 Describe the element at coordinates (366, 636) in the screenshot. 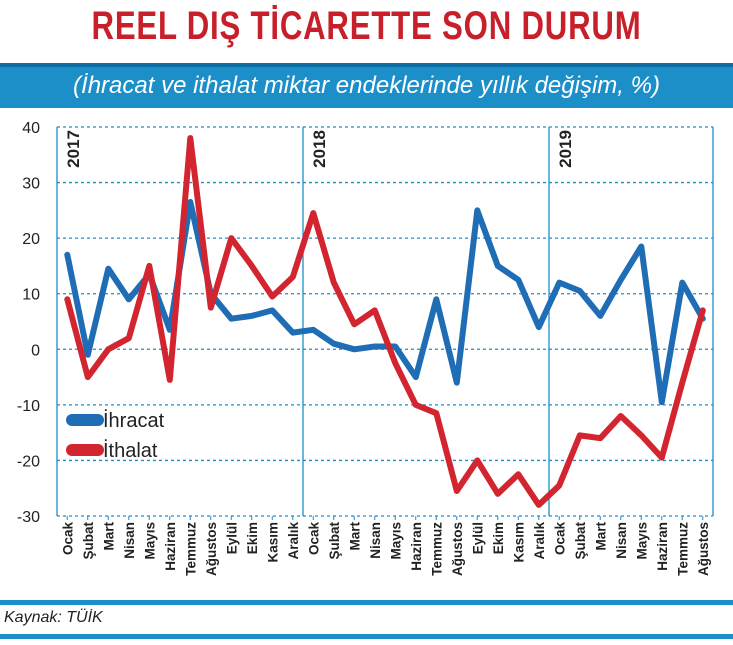

I see `footer-bottom-line` at that location.